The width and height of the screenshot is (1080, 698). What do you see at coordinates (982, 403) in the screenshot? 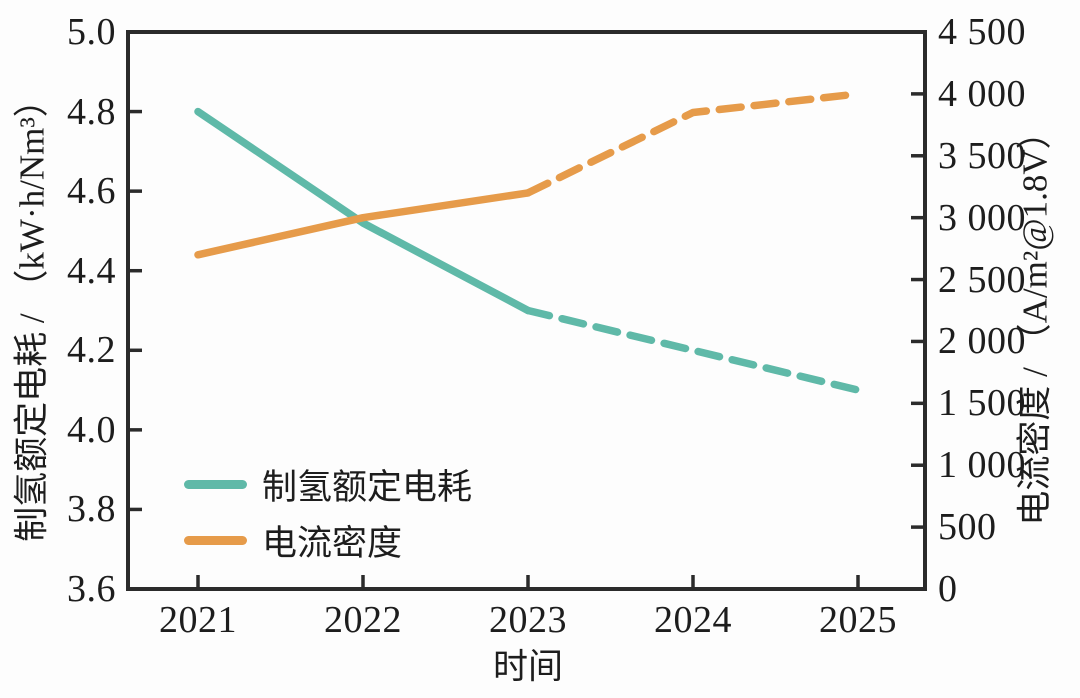
I see `right-tick-label-1500: 1 500` at bounding box center [982, 403].